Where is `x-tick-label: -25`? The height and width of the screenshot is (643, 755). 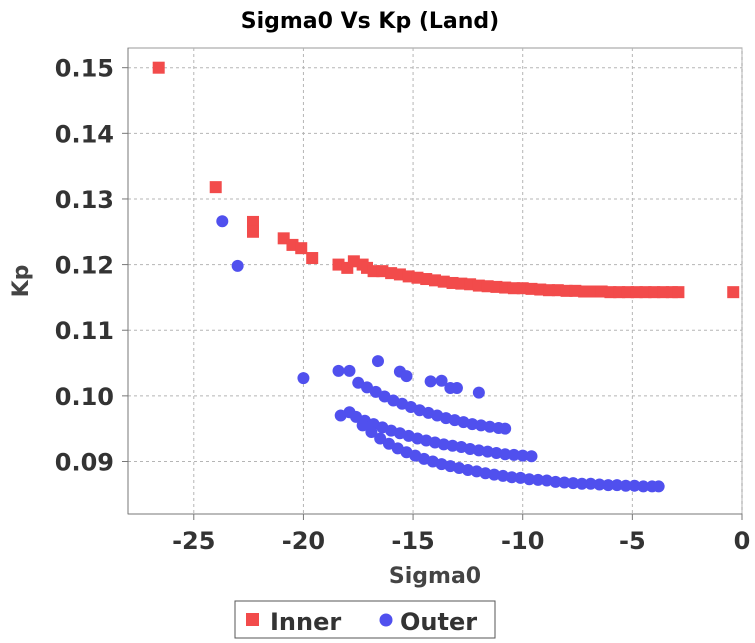 x-tick-label: -25 is located at coordinates (193, 541).